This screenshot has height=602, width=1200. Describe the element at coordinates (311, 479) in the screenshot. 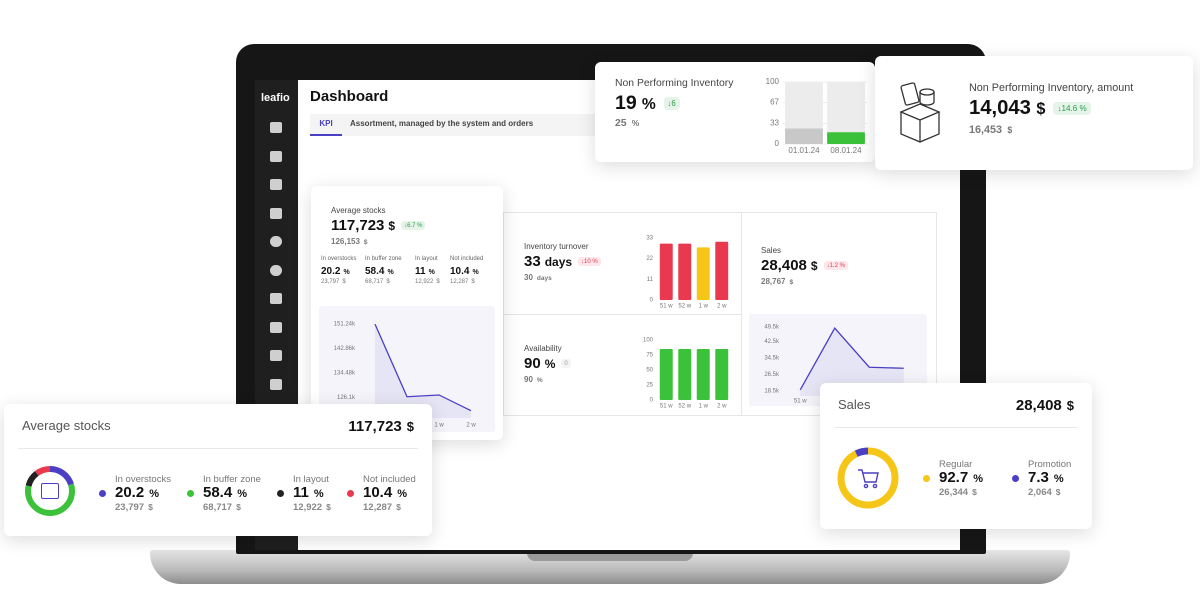

I see `segment-label: In layout` at that location.